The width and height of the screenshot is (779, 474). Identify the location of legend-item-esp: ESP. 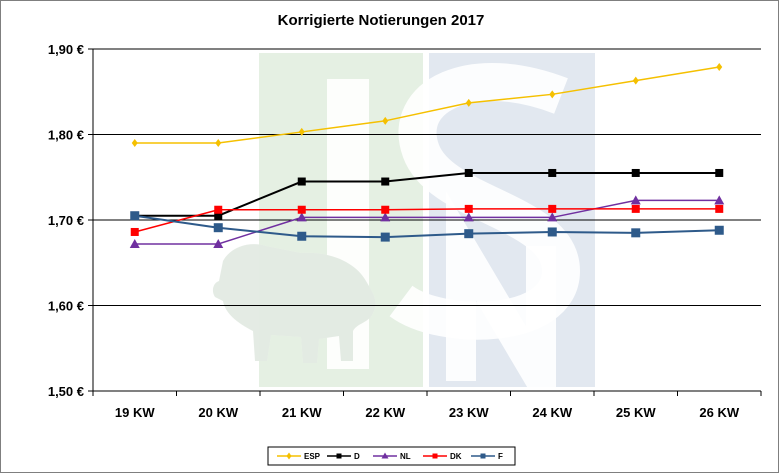
(299, 456).